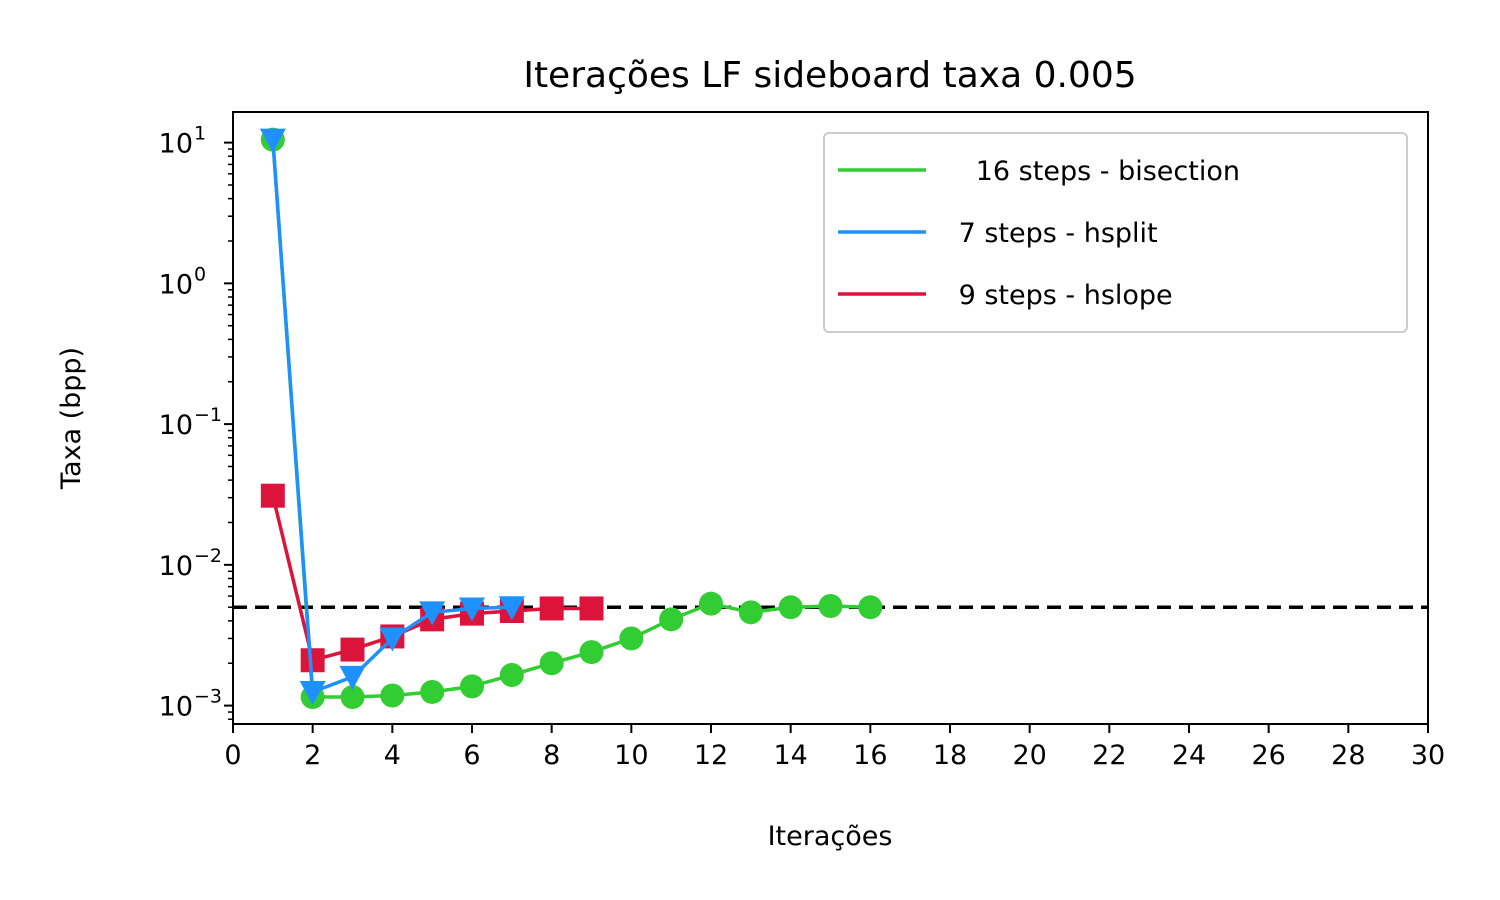 This screenshot has width=1500, height=900. I want to click on legend-box, so click(1115, 232).